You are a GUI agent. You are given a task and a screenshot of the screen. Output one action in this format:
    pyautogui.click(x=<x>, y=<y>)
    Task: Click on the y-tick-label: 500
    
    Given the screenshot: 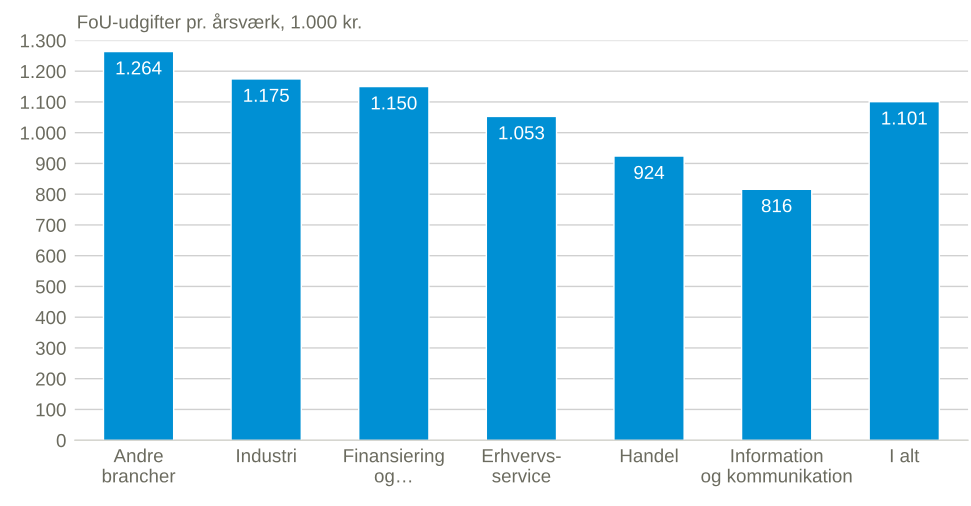 What is the action you would take?
    pyautogui.click(x=51, y=287)
    